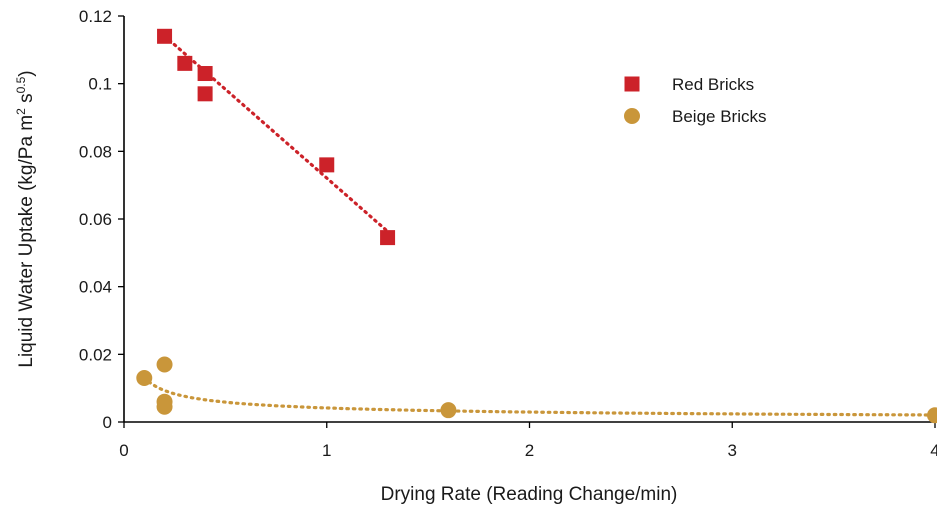 This screenshot has height=506, width=937. I want to click on y-tick-label: 0.02, so click(95, 354).